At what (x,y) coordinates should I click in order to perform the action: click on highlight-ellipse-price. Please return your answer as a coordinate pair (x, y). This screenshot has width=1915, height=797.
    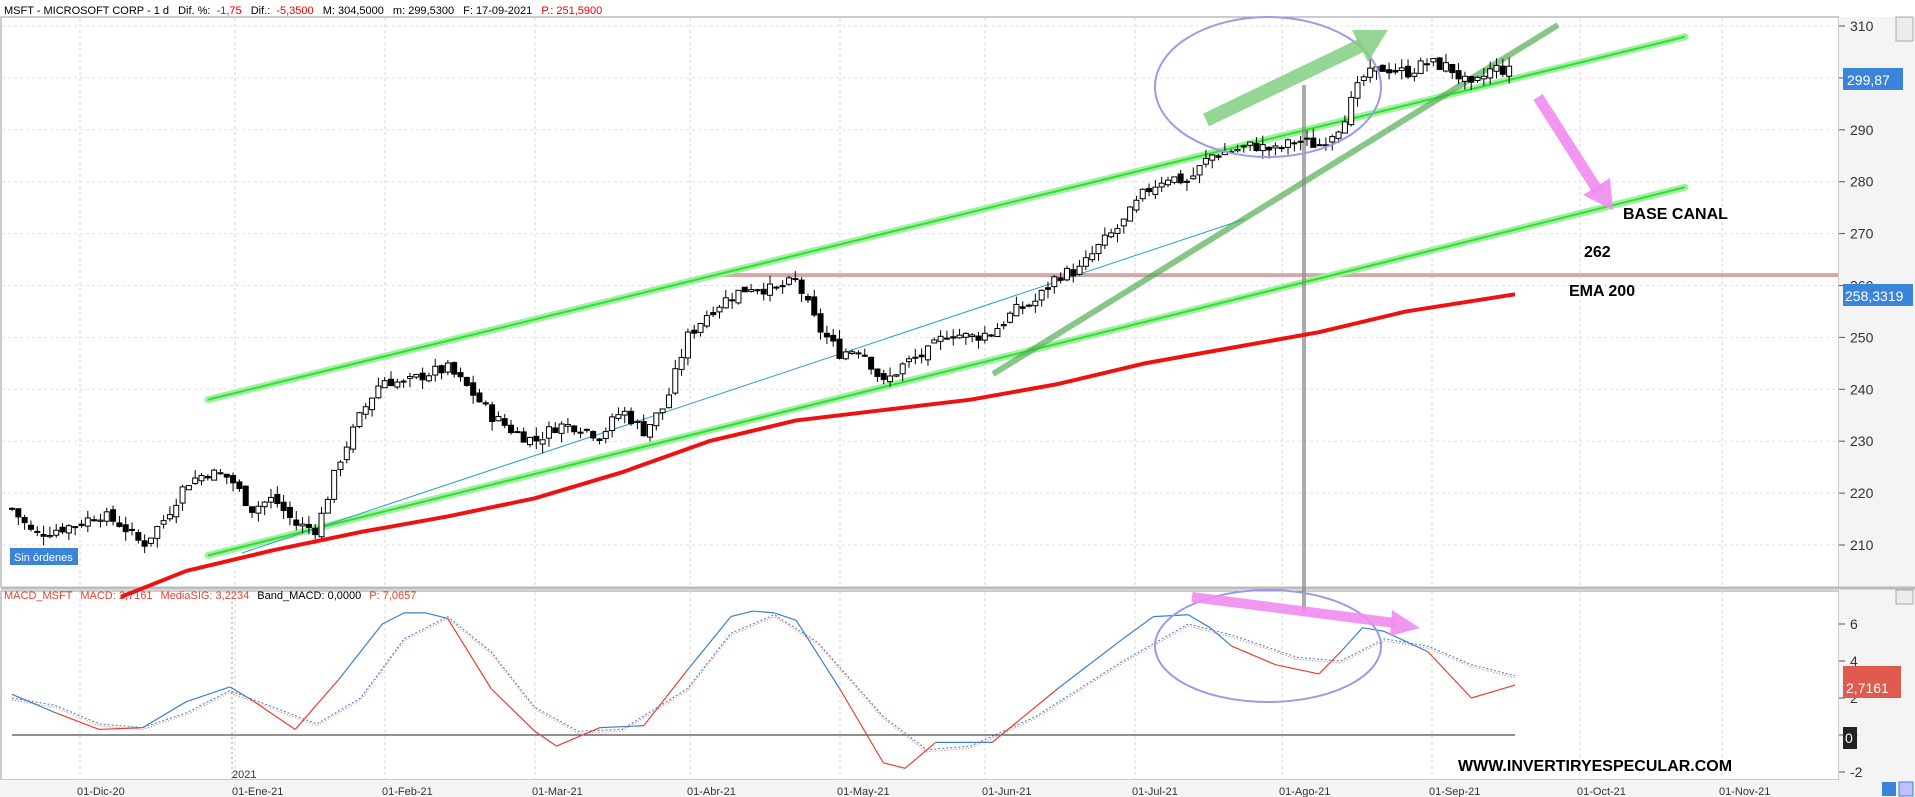
    Looking at the image, I should click on (1268, 87).